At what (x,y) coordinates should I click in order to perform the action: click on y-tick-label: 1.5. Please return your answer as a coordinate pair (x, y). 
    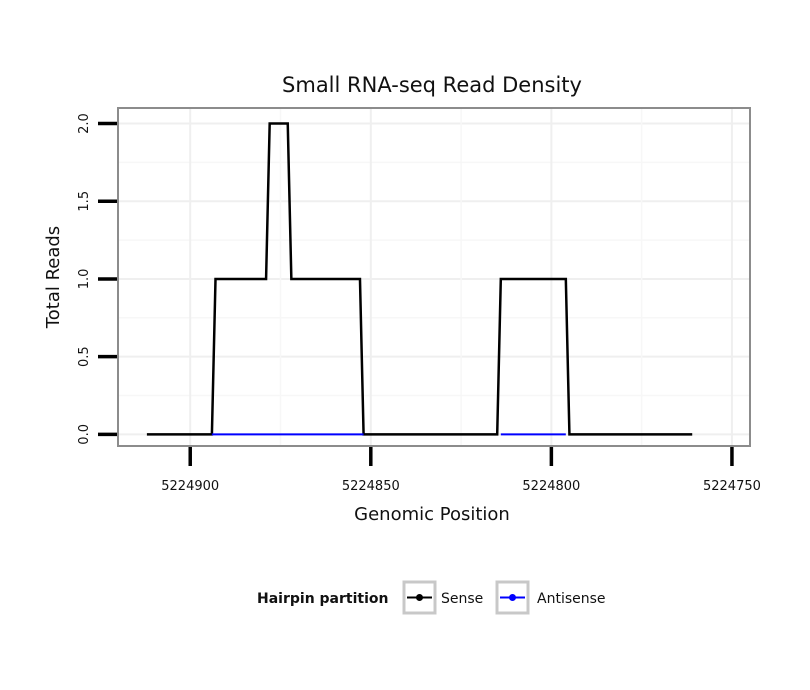
    Looking at the image, I should click on (84, 201).